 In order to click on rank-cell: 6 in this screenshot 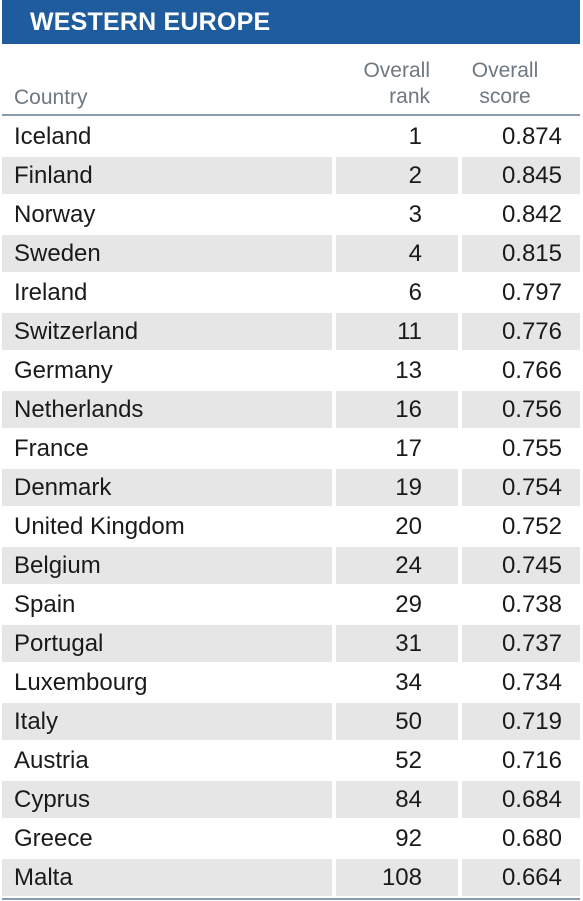, I will do `click(415, 292)`.